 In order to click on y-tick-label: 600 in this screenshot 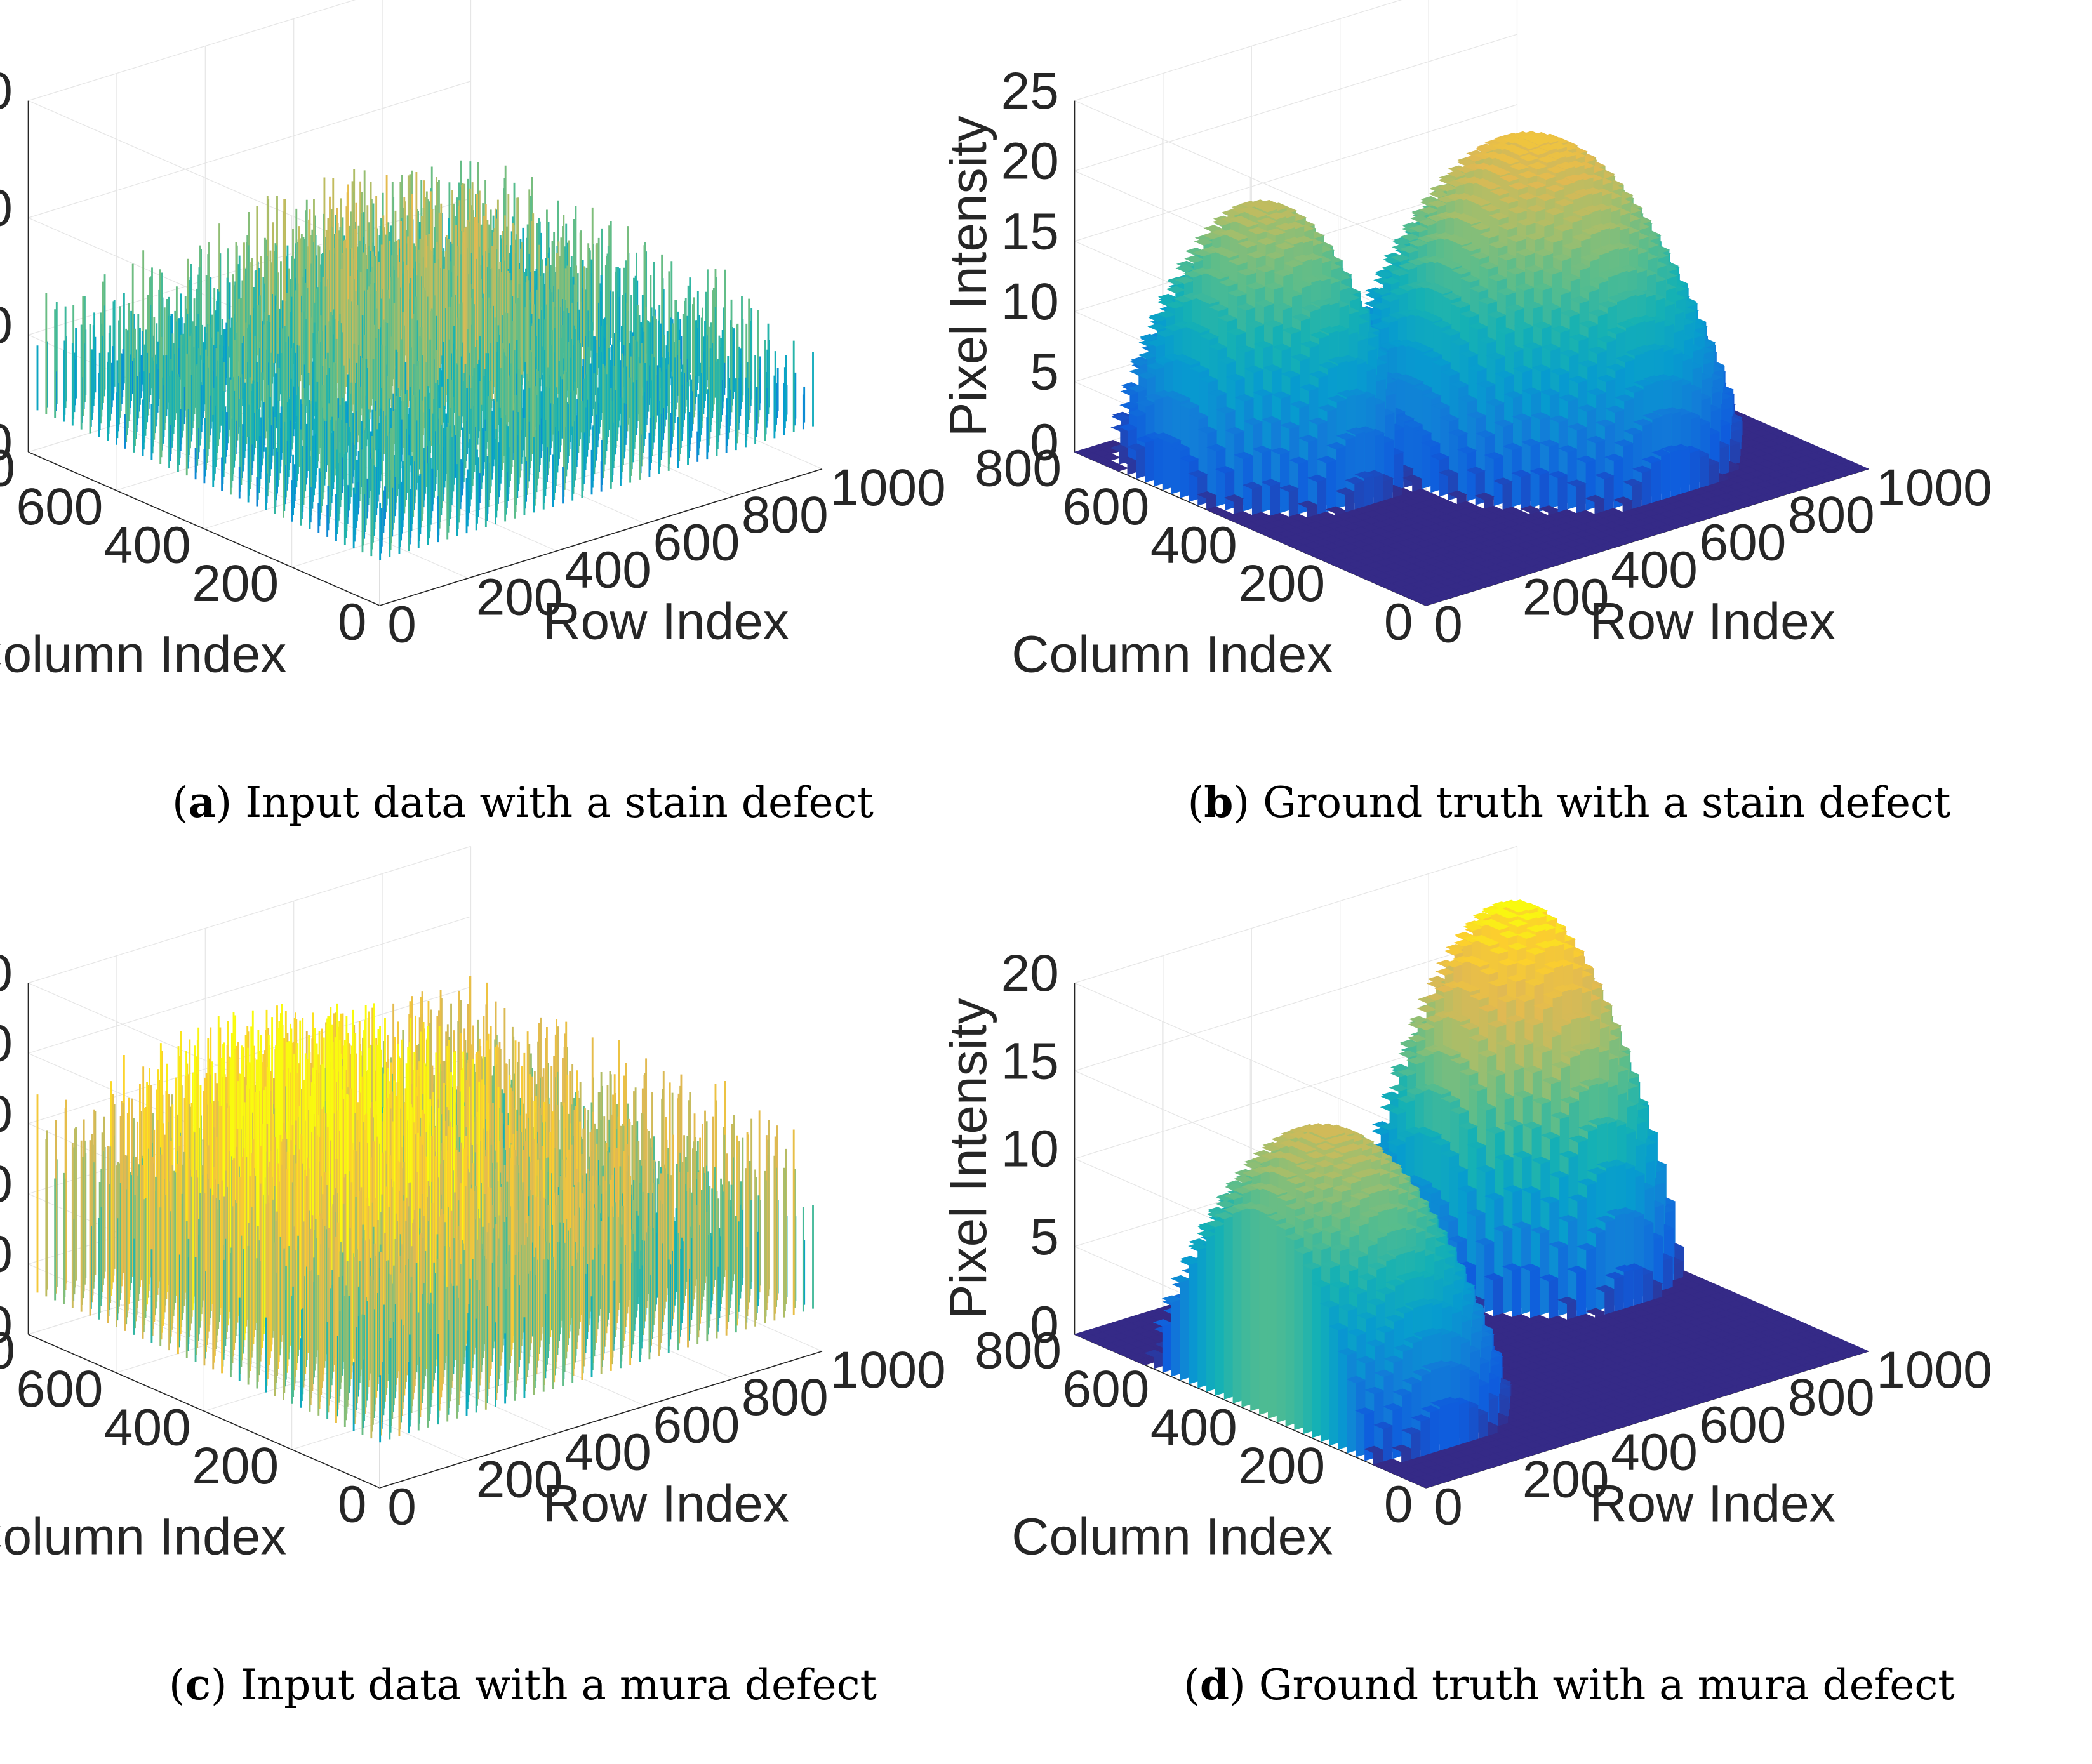, I will do `click(1106, 507)`.